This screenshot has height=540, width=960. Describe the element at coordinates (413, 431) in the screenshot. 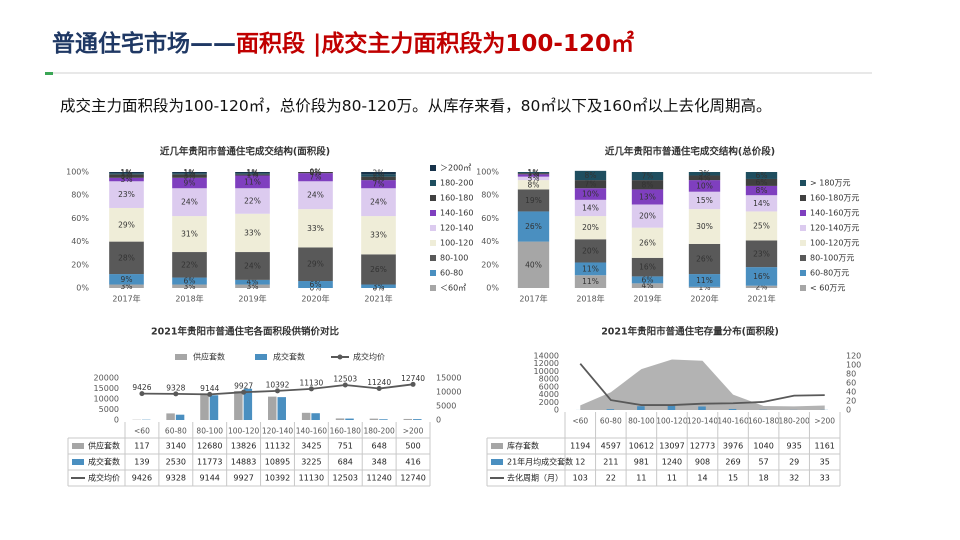

I see `x-tick-label: >200` at that location.